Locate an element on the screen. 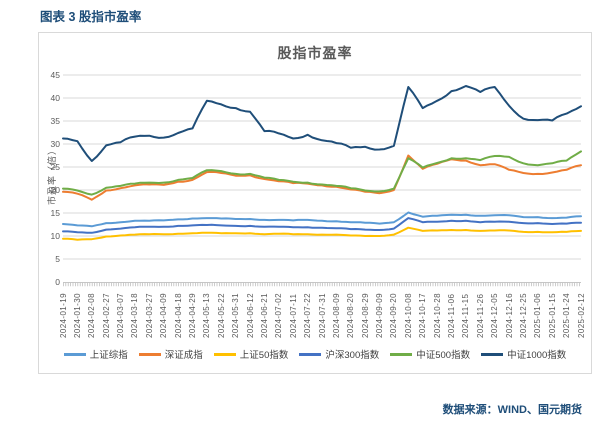 This screenshot has width=610, height=433. legend-item-中证1000指数: 中证1000指数 is located at coordinates (523, 354).